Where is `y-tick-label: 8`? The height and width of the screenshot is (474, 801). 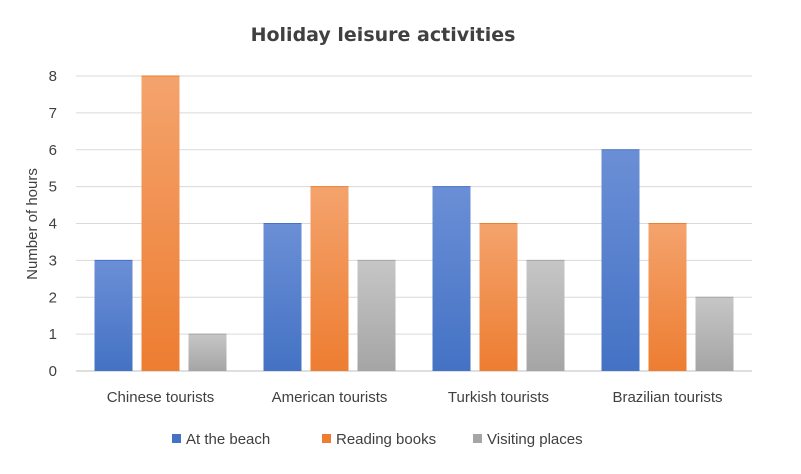
y-tick-label: 8 is located at coordinates (53, 76).